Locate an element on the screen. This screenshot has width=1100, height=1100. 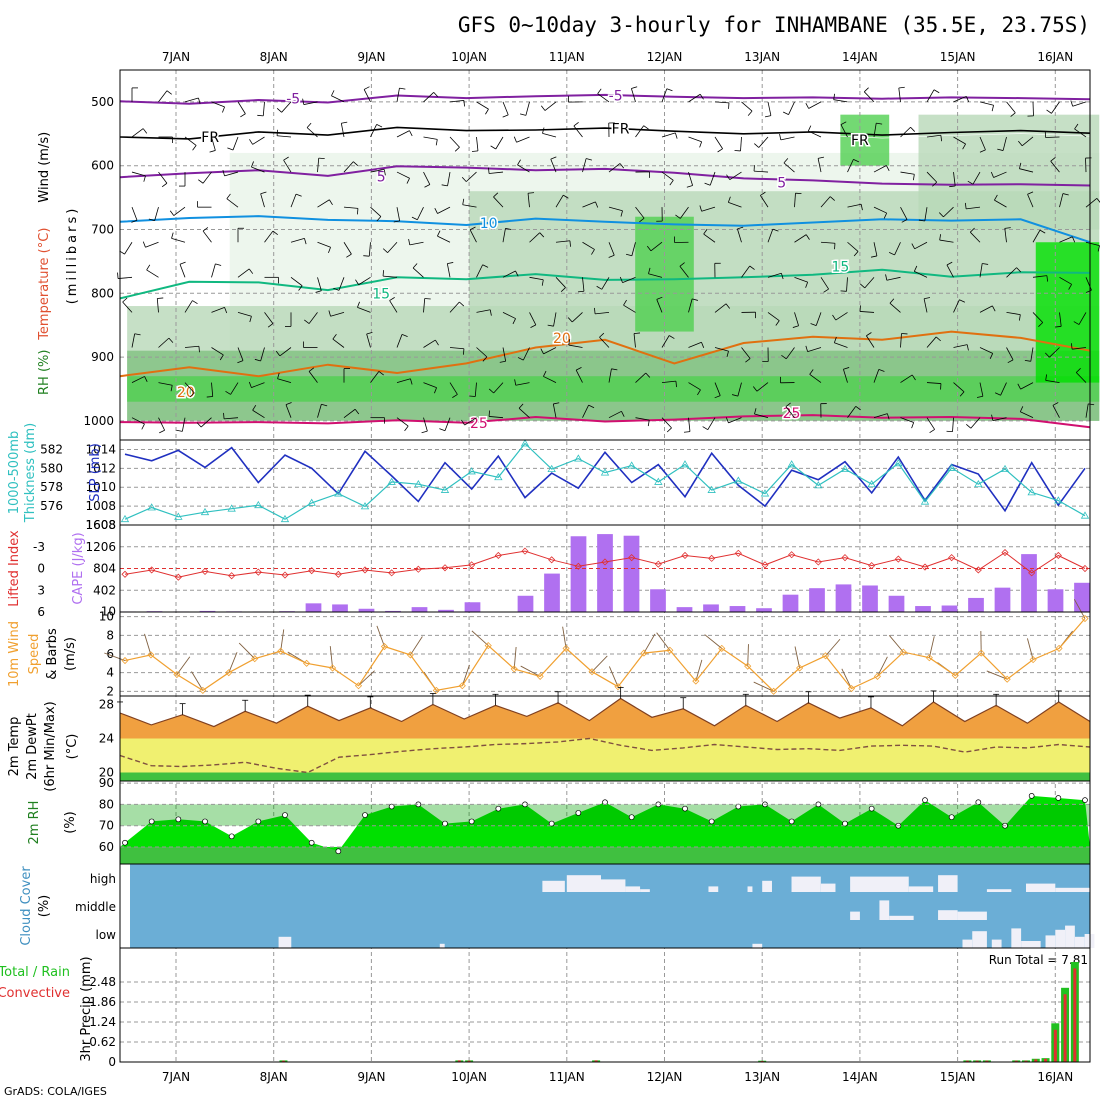
isotherm-label: 20 is located at coordinates (562, 339).